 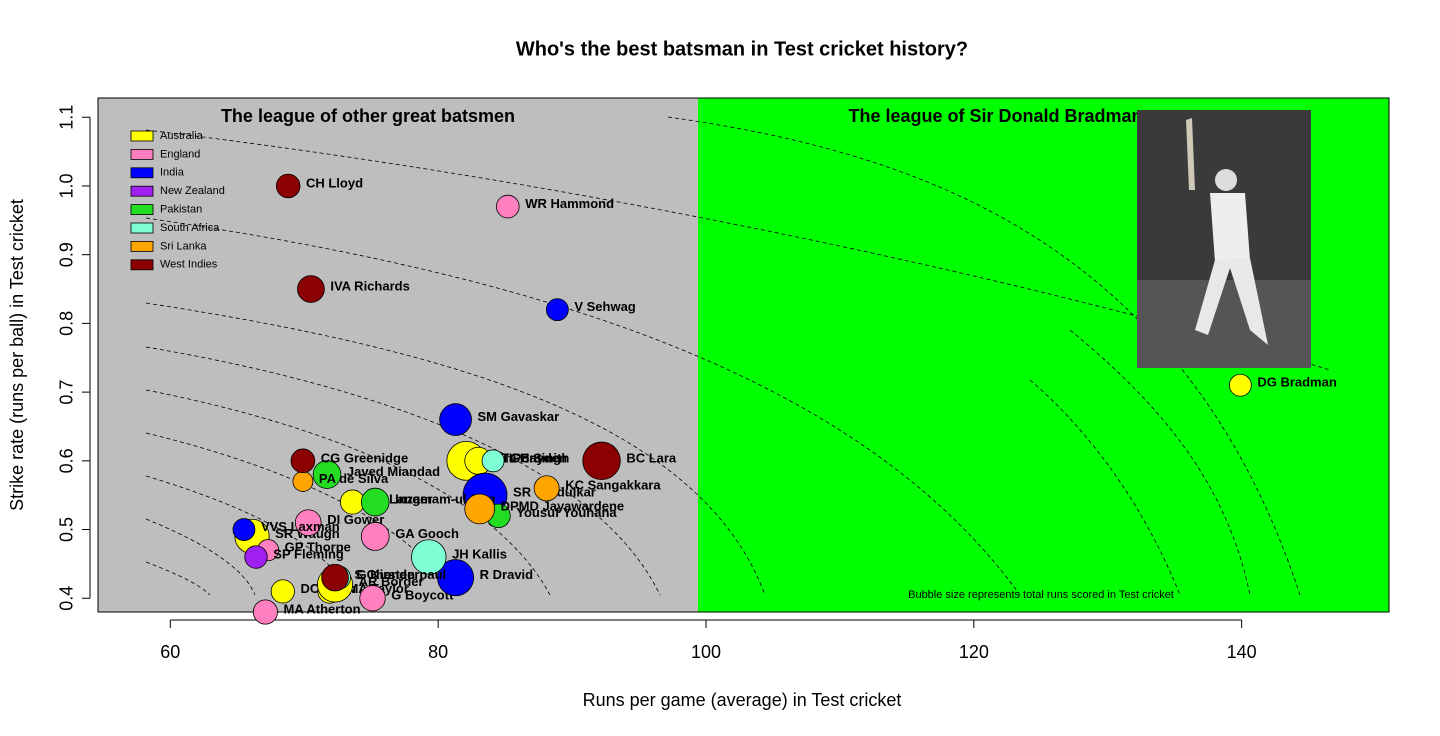 I want to click on bubble-label: Javed Miandad, so click(x=393, y=471).